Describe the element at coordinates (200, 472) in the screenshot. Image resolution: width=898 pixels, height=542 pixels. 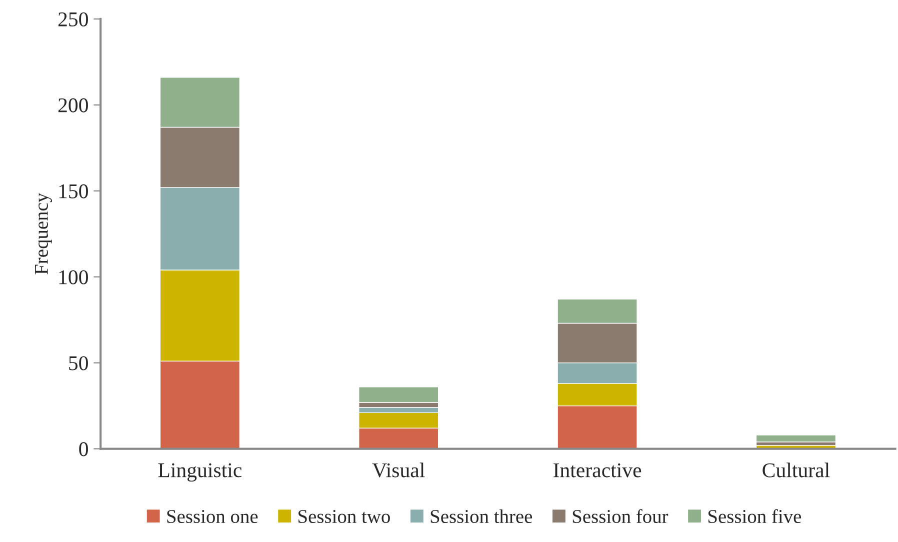
I see `x-tick-label: Linguistic` at that location.